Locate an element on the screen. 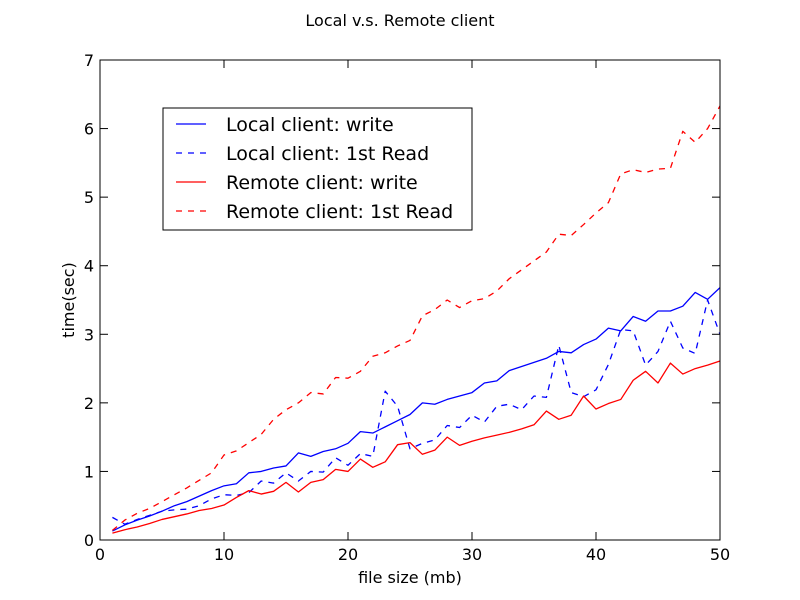 The height and width of the screenshot is (600, 800). y-tick-label: 7 is located at coordinates (89, 60).